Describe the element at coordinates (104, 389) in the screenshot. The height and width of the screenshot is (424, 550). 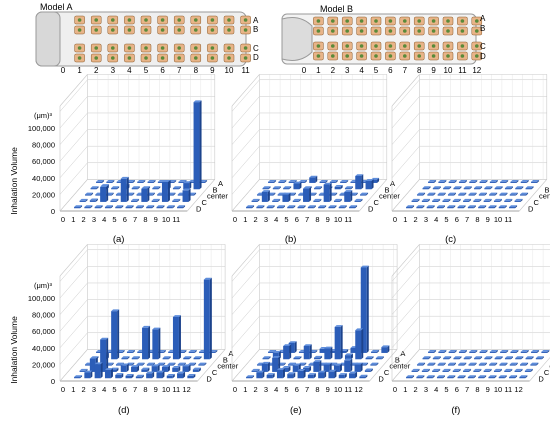
I see `x-tick-label: 4` at that location.